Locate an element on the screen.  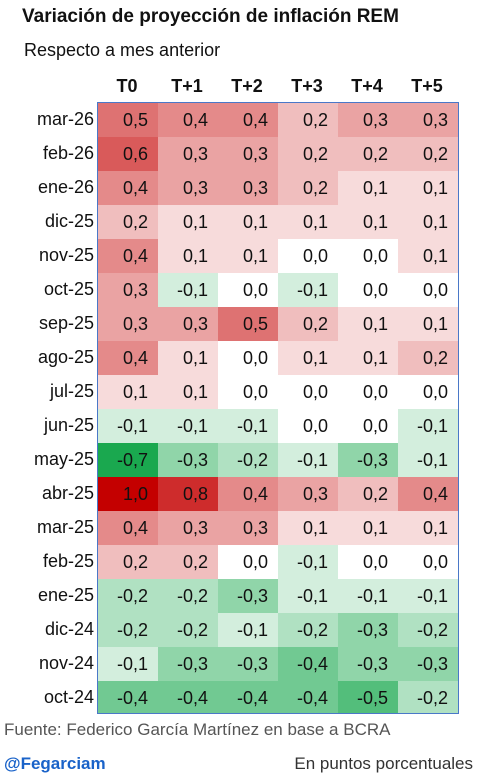
row-label: abr-25 is located at coordinates (67, 493).